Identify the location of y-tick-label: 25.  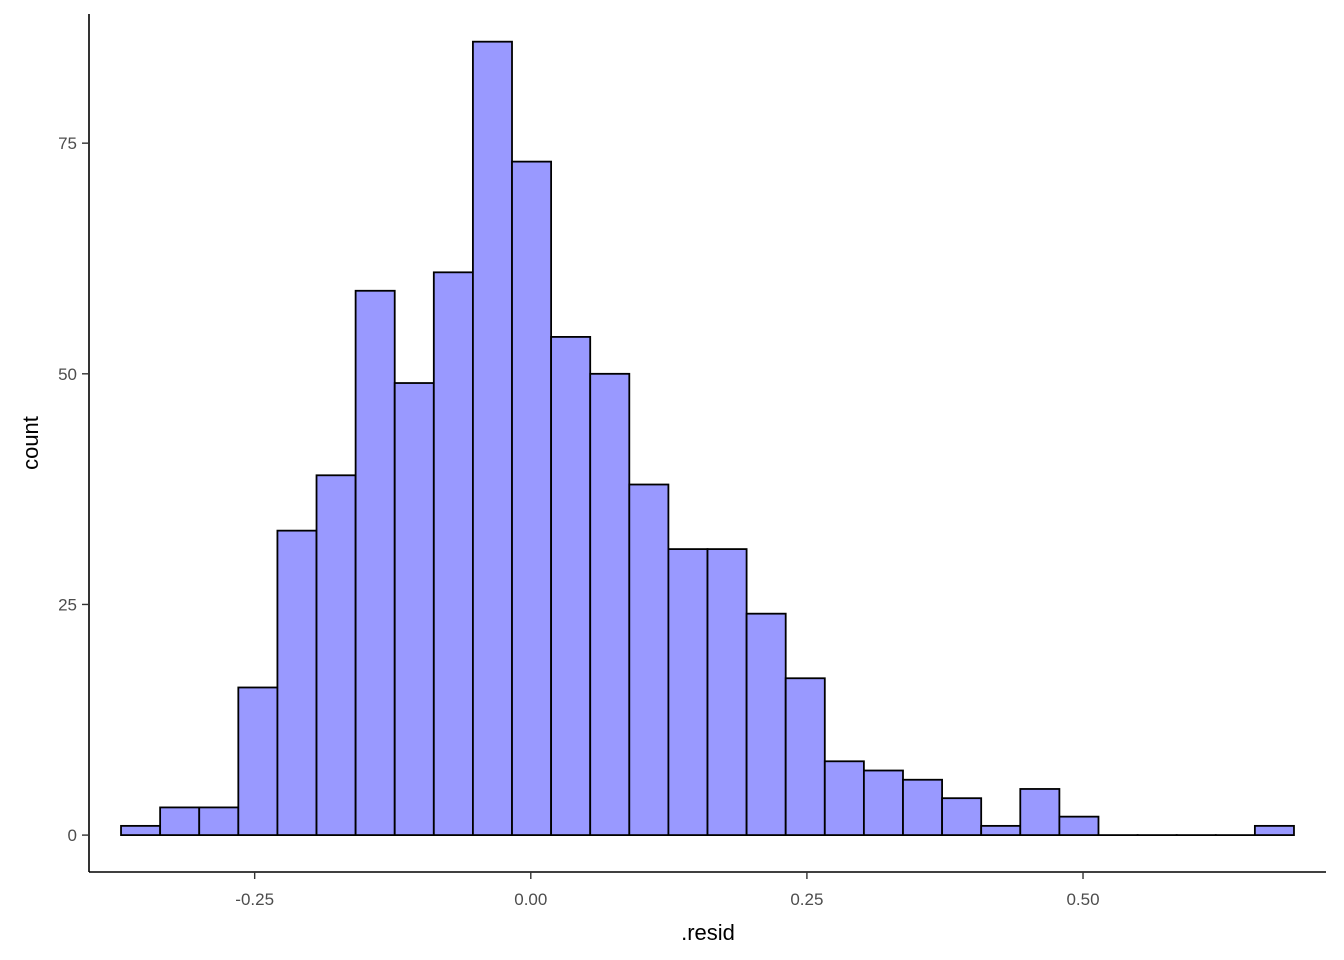
(67, 604).